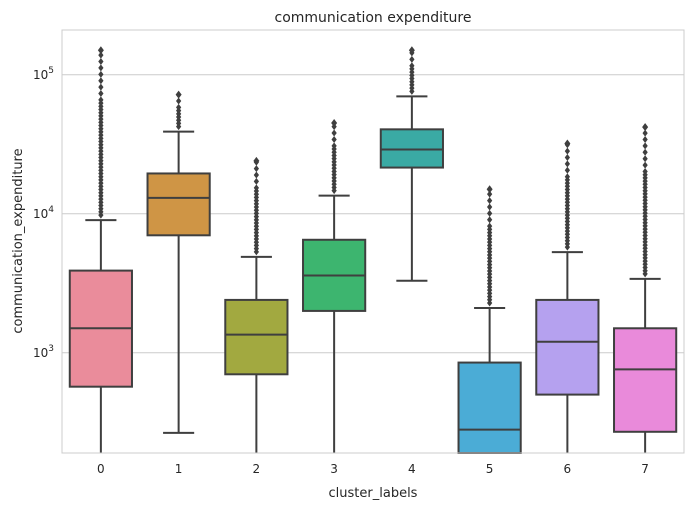  I want to click on y-tick-exponent: 3, so click(51, 349).